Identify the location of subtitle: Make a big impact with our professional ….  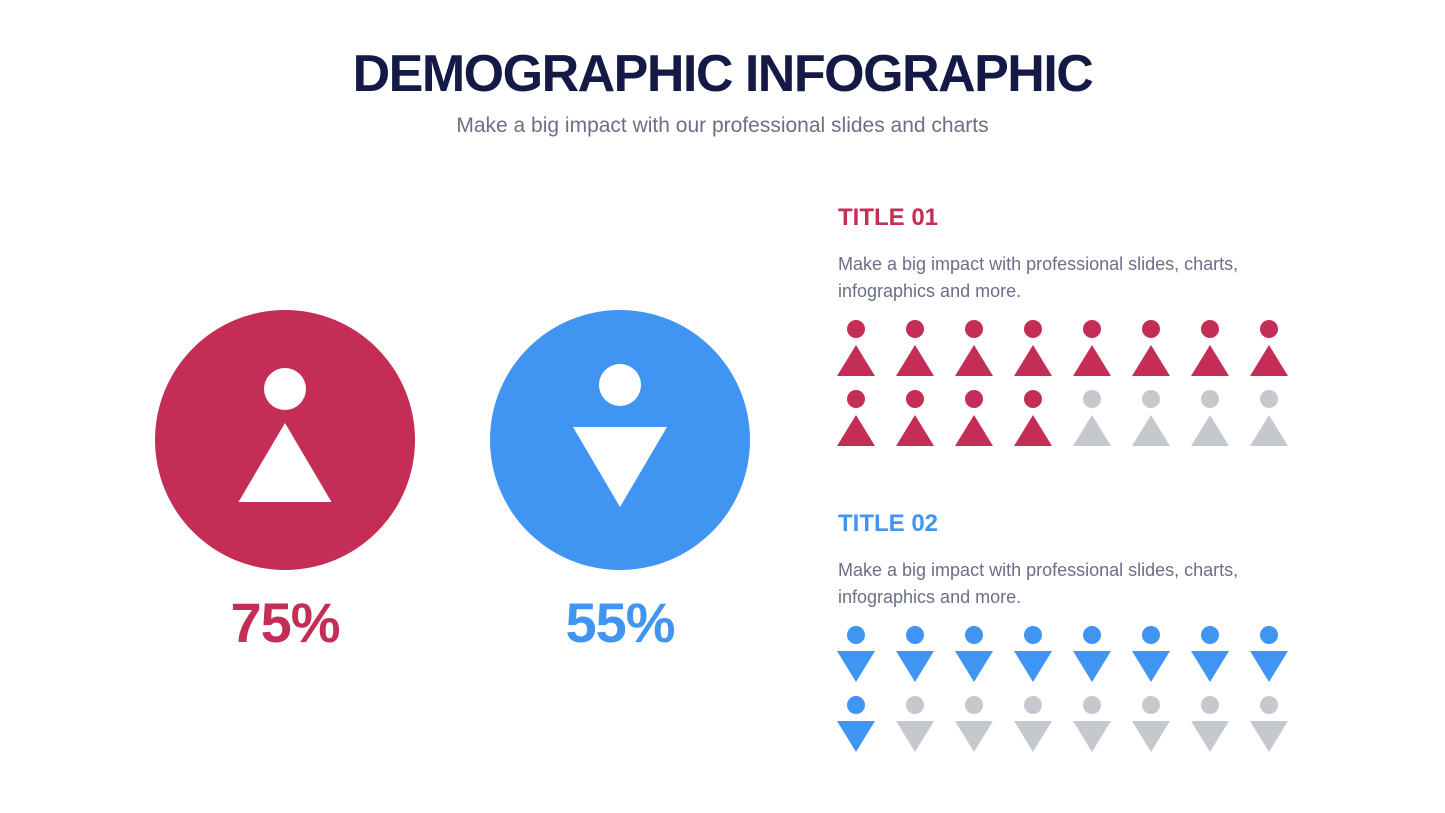
(722, 125).